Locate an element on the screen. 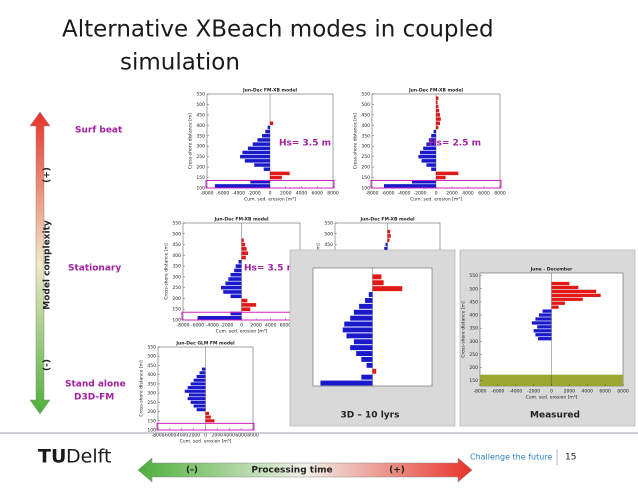 The image size is (638, 493). page-number: 15 is located at coordinates (570, 458).